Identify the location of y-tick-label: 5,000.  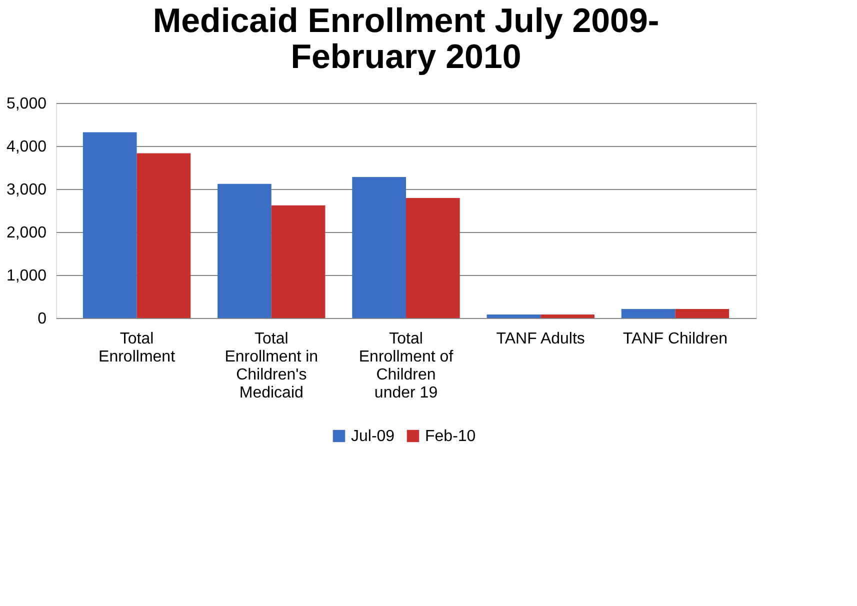
(26, 104).